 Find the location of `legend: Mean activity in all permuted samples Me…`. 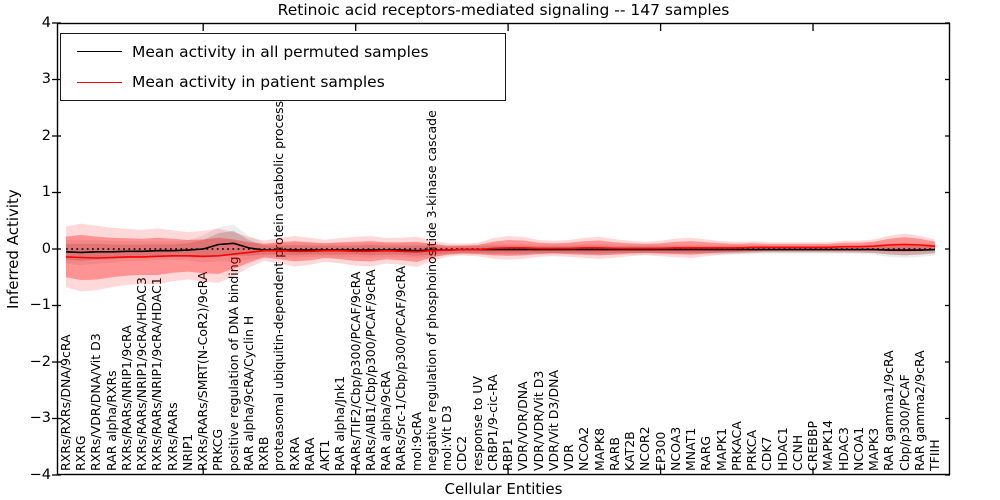

legend: Mean activity in all permuted samples Me… is located at coordinates (283, 67).